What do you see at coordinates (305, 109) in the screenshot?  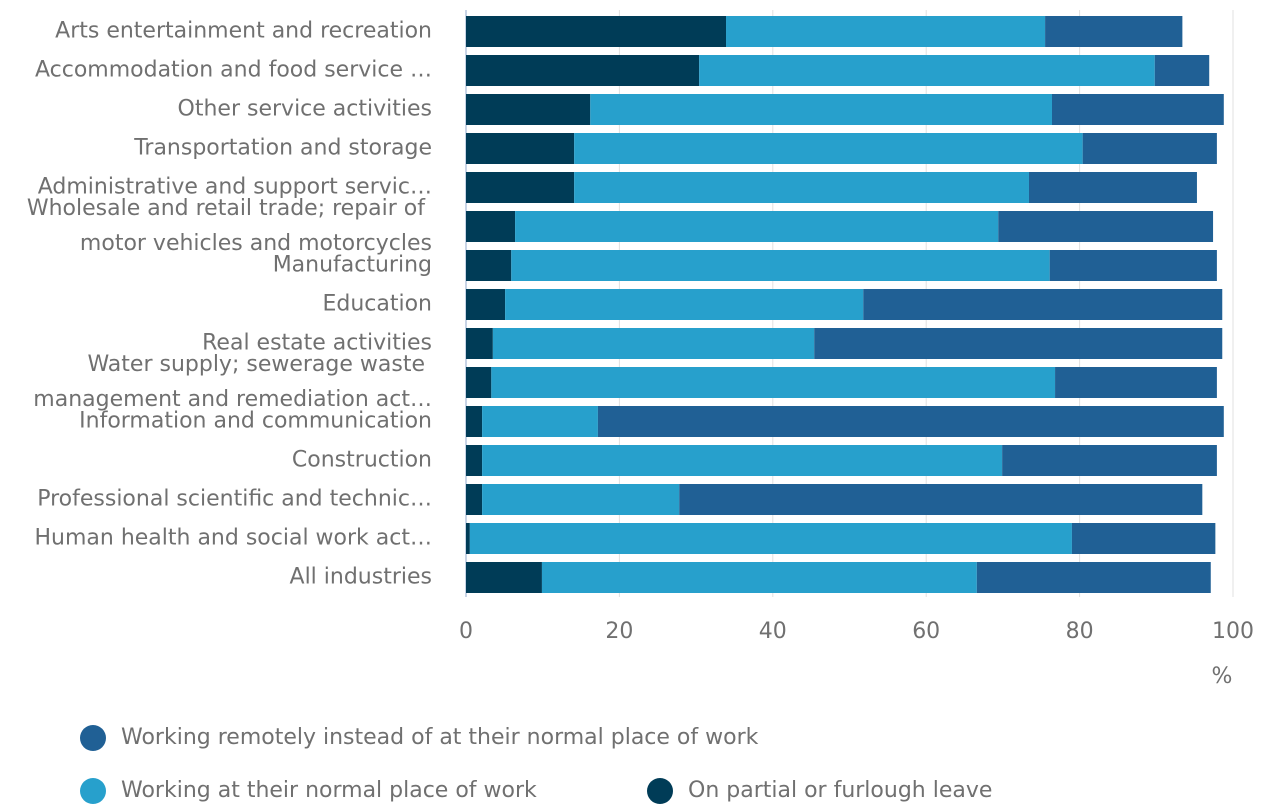 I see `y-tick-label: Other service activities` at bounding box center [305, 109].